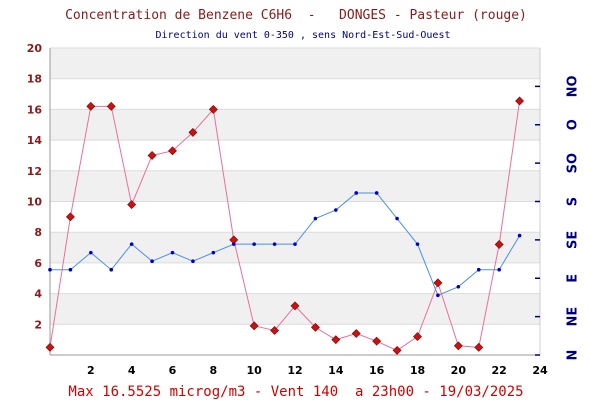 The height and width of the screenshot is (400, 600). What do you see at coordinates (35, 140) in the screenshot?
I see `y-tick-label: 14` at bounding box center [35, 140].